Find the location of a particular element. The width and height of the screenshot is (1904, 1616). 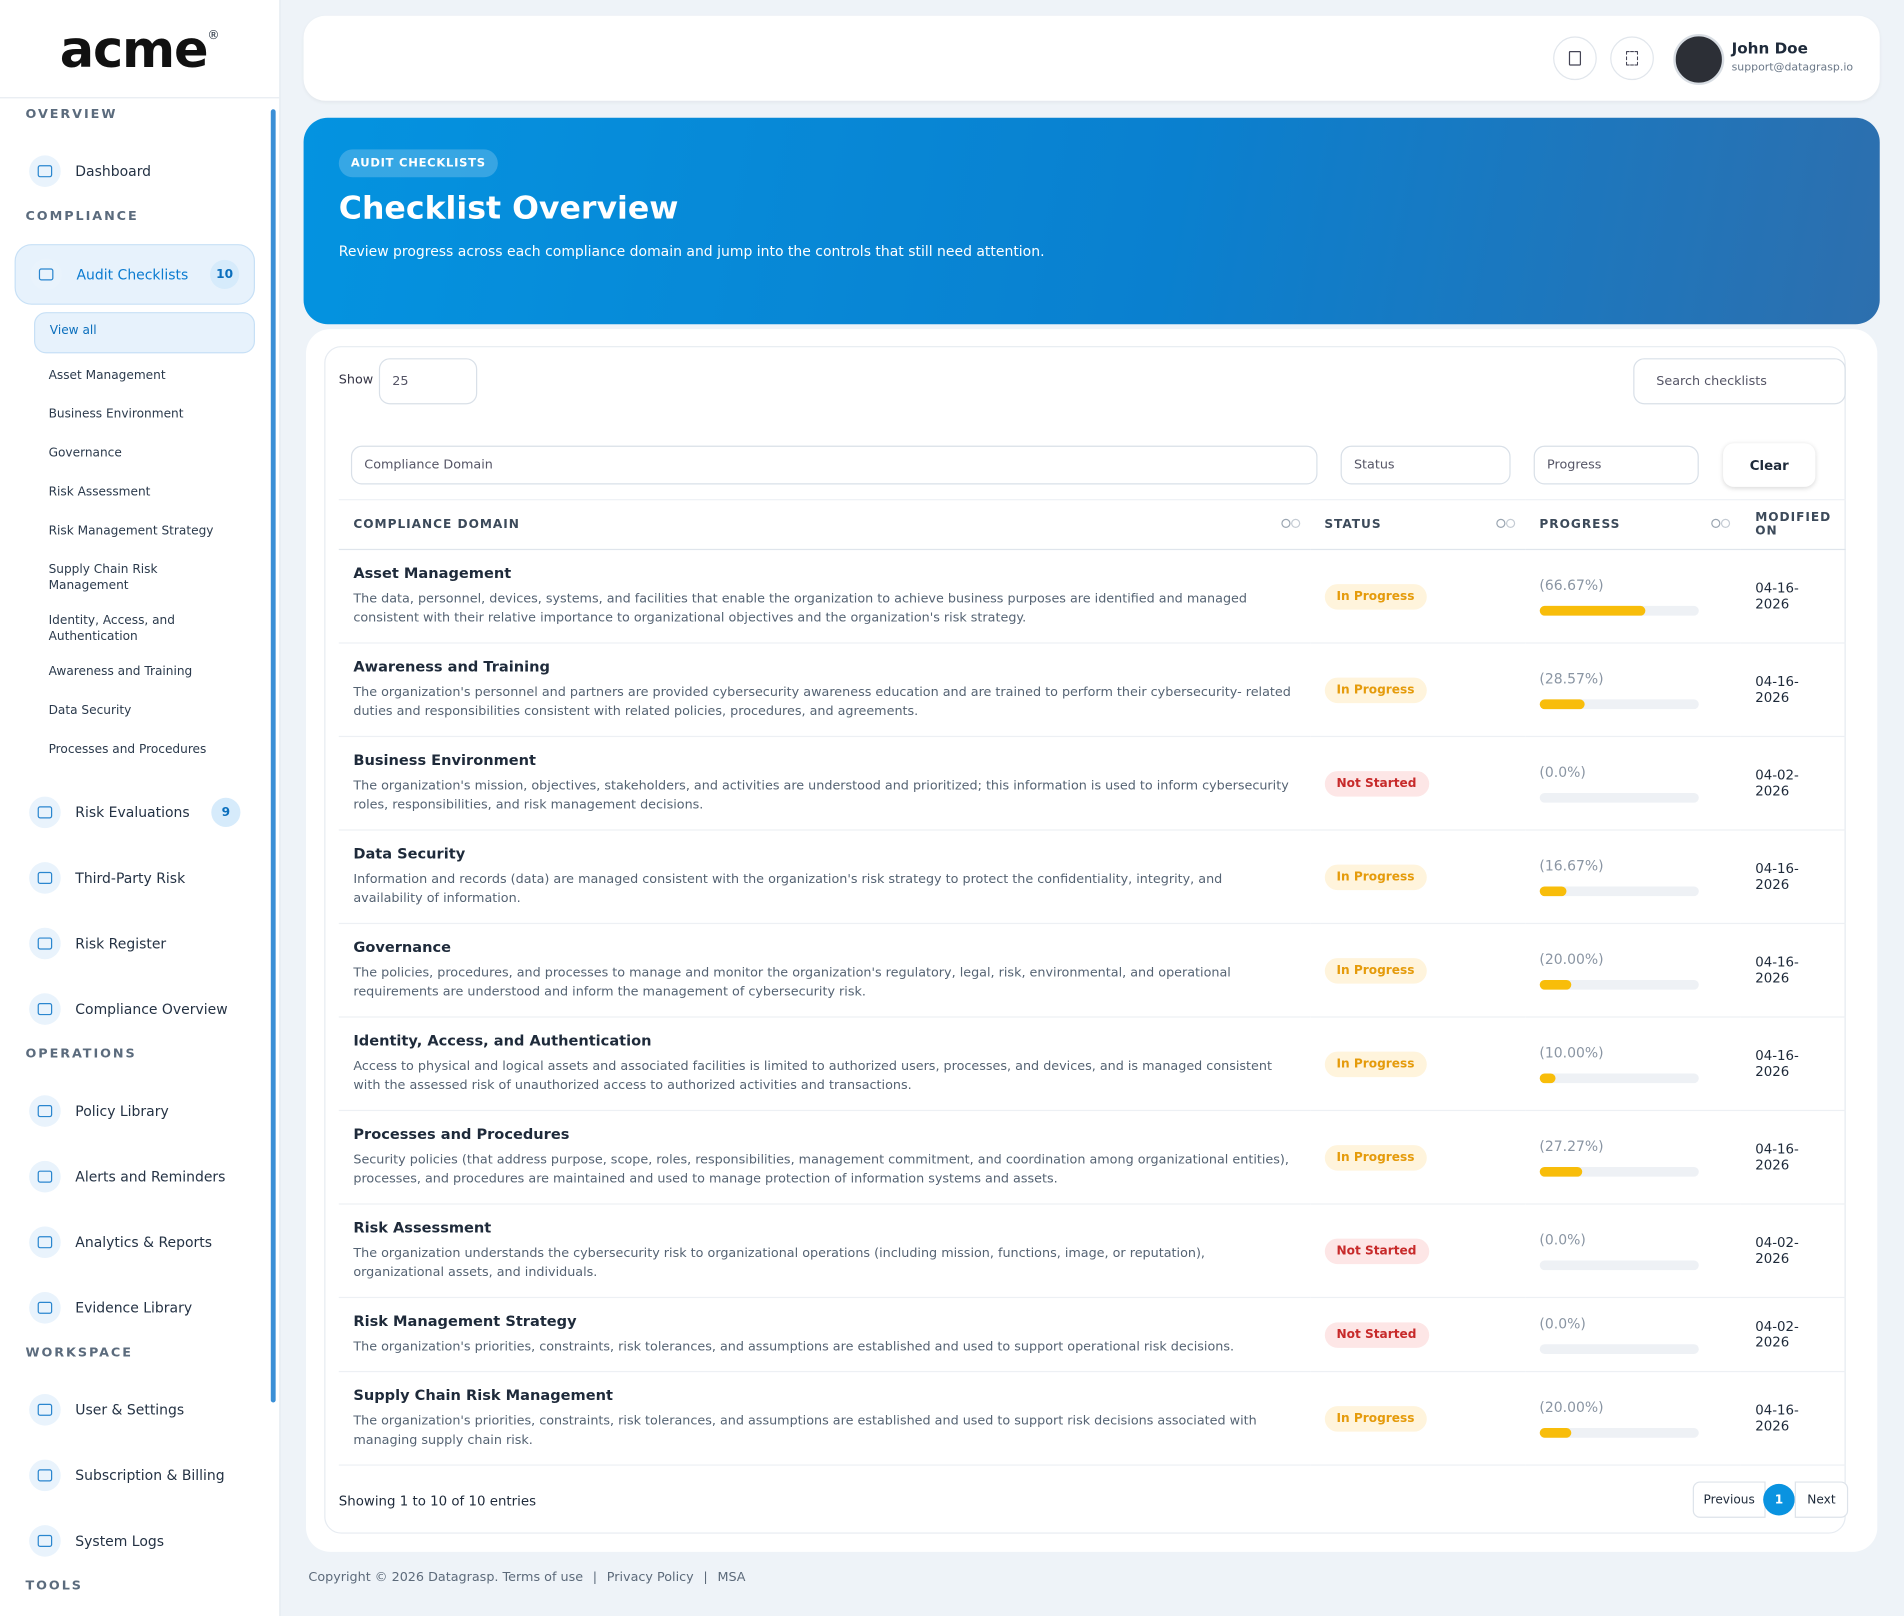

progress-label: (0.0%) is located at coordinates (1562, 1324).